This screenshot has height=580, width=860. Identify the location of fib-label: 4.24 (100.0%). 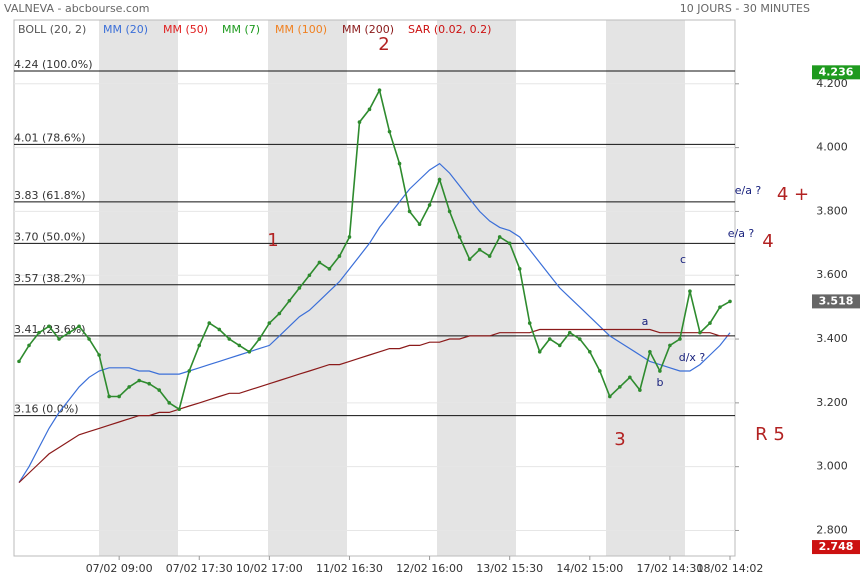
(53, 64).